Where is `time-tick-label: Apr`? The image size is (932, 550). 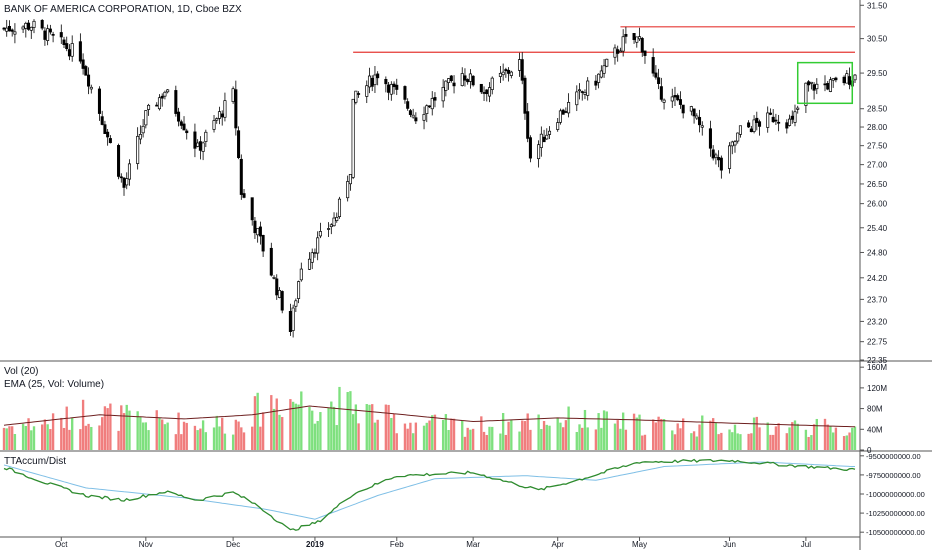 time-tick-label: Apr is located at coordinates (557, 544).